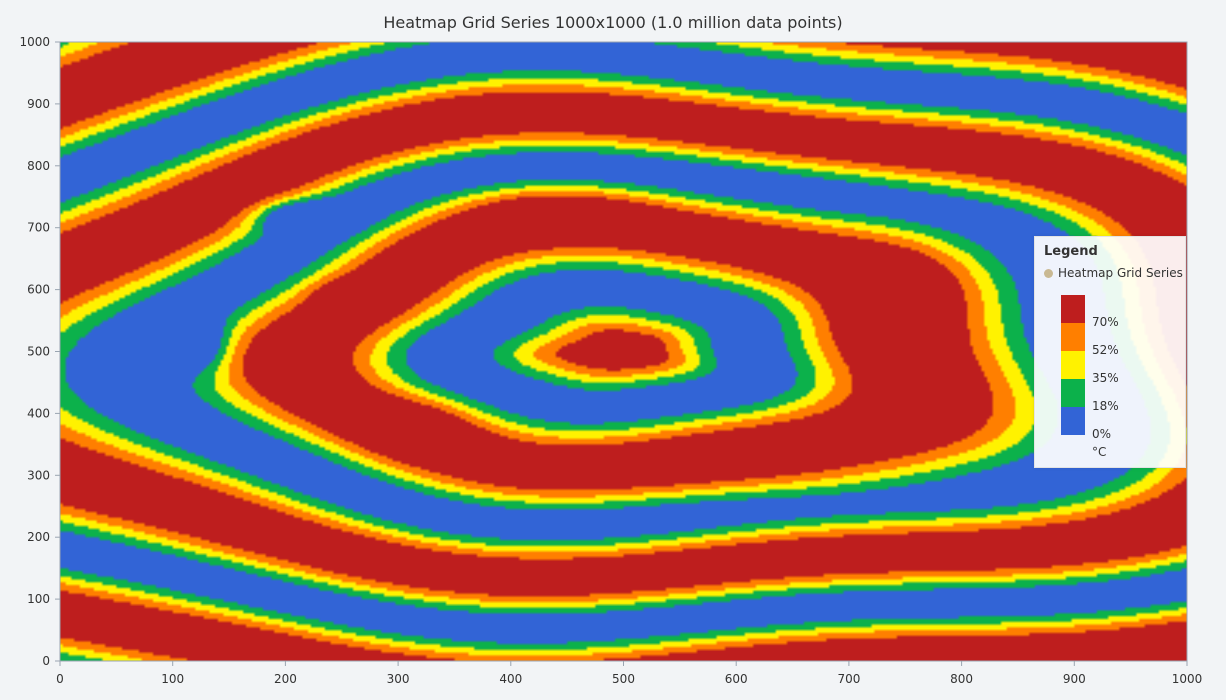 The image size is (1226, 700). I want to click on y-tick-label: 300, so click(38, 475).